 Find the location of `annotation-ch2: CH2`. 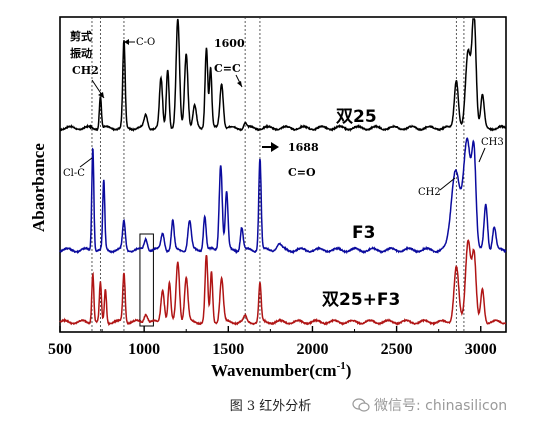

annotation-ch2: CH2 is located at coordinates (429, 192).